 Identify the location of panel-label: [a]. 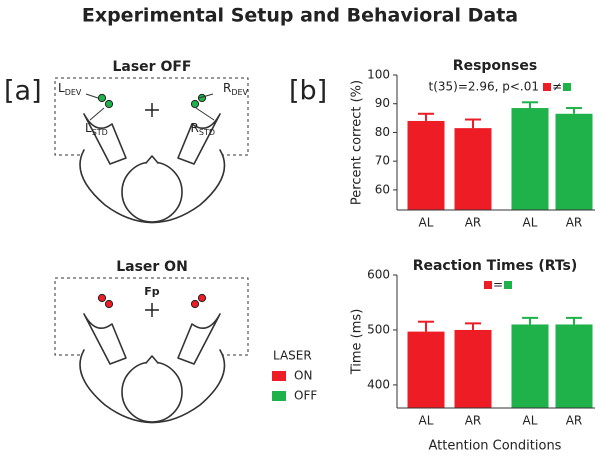
(23, 91).